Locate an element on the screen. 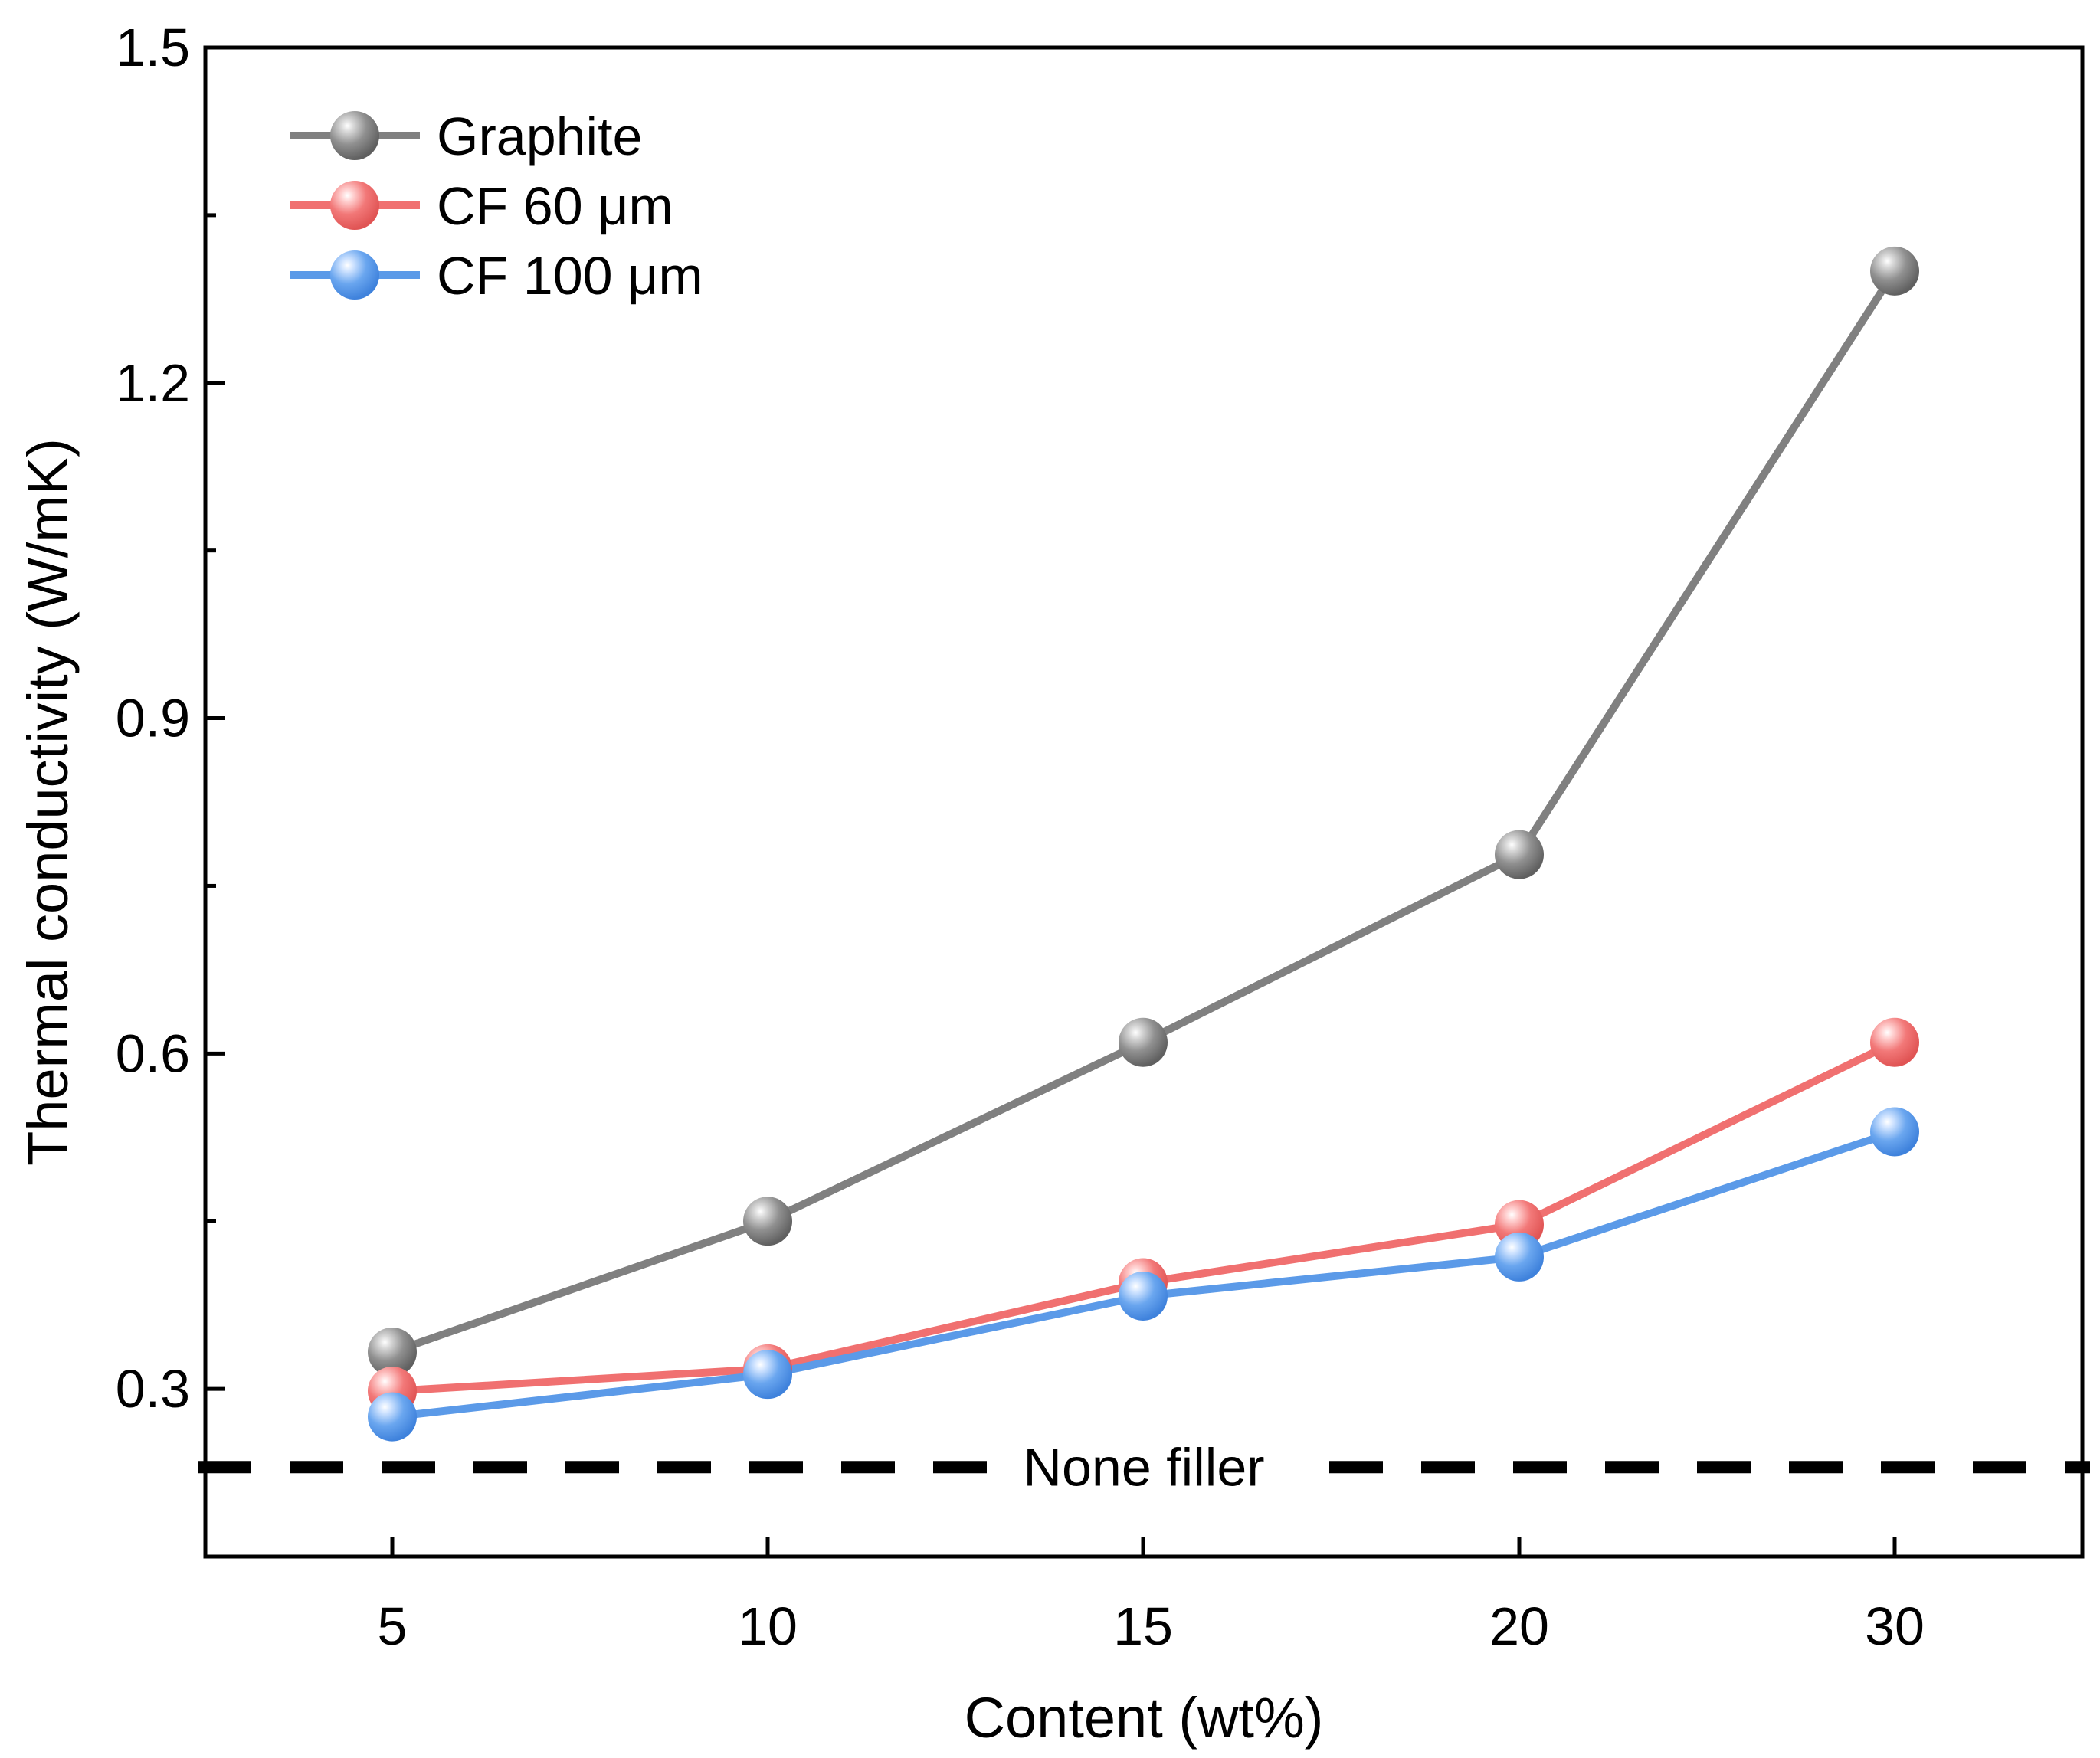 The image size is (2100, 1758). legend-label-cf-60: CF 60 μm is located at coordinates (555, 206).